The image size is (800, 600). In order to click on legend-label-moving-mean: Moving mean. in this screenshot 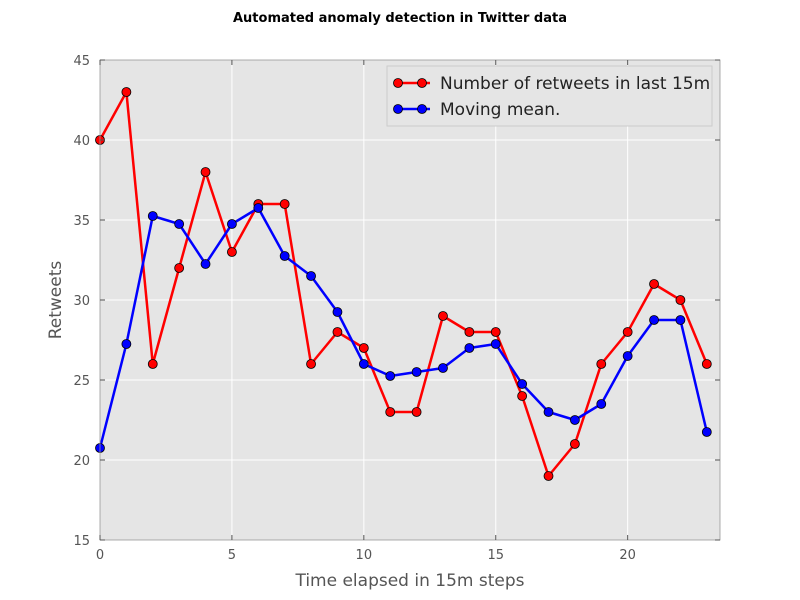, I will do `click(500, 110)`.